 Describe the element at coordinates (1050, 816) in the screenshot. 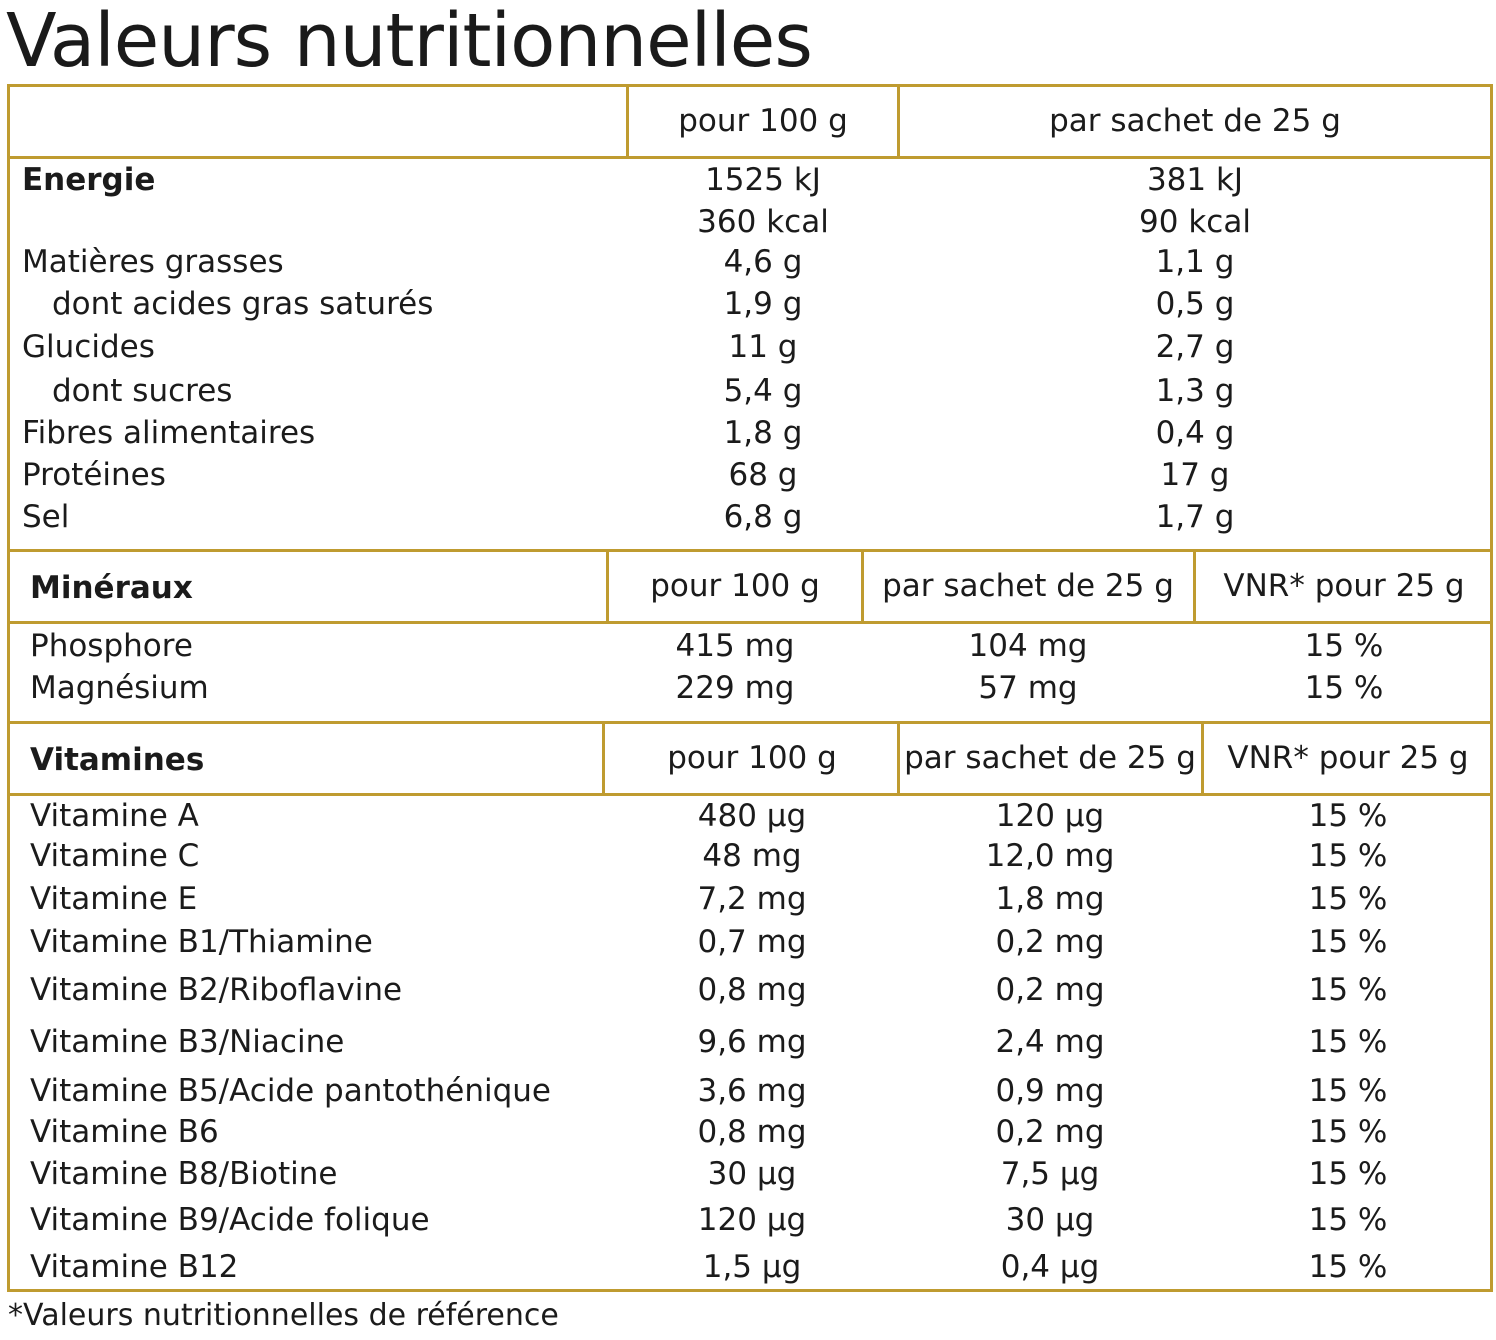

I see `row-value-vsachet: 120 µg` at that location.